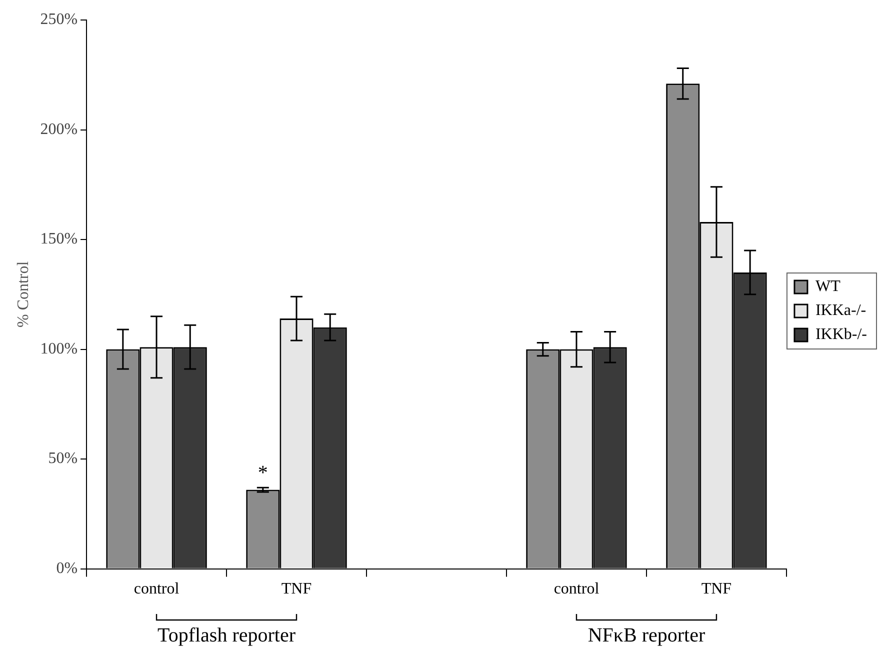 The height and width of the screenshot is (672, 887). What do you see at coordinates (67, 569) in the screenshot?
I see `y-tick-label: 0%` at bounding box center [67, 569].